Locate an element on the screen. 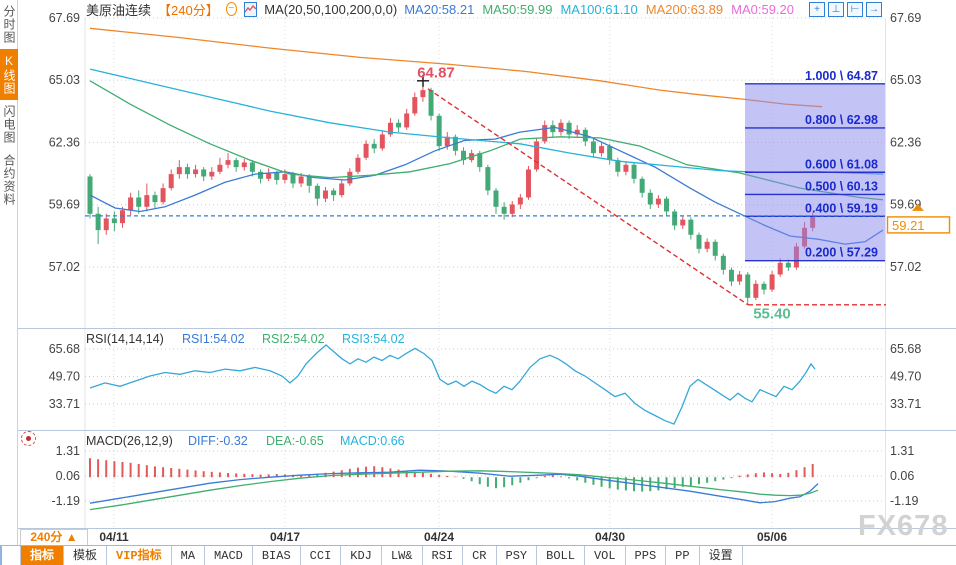  toolbar-button-CCI: CCI is located at coordinates (321, 555).